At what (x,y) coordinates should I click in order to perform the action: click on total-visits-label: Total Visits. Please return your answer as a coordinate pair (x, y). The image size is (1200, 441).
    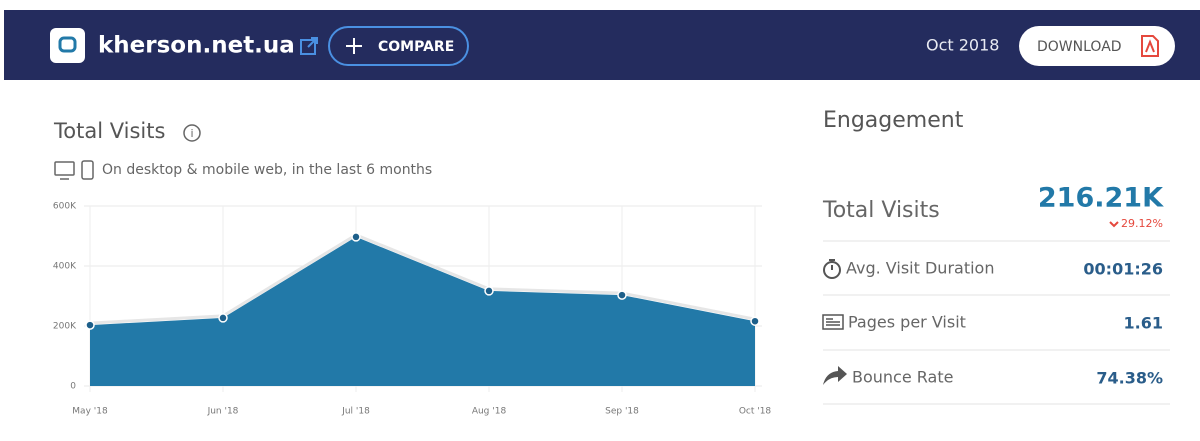
    Looking at the image, I should click on (881, 210).